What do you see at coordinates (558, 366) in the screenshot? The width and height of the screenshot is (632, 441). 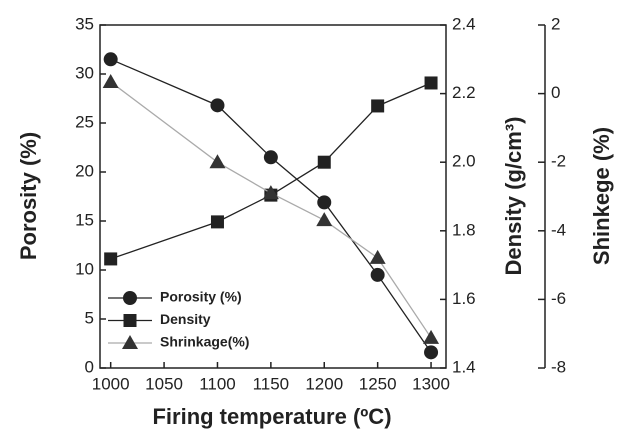 I see `y3-tick-label: -8` at bounding box center [558, 366].